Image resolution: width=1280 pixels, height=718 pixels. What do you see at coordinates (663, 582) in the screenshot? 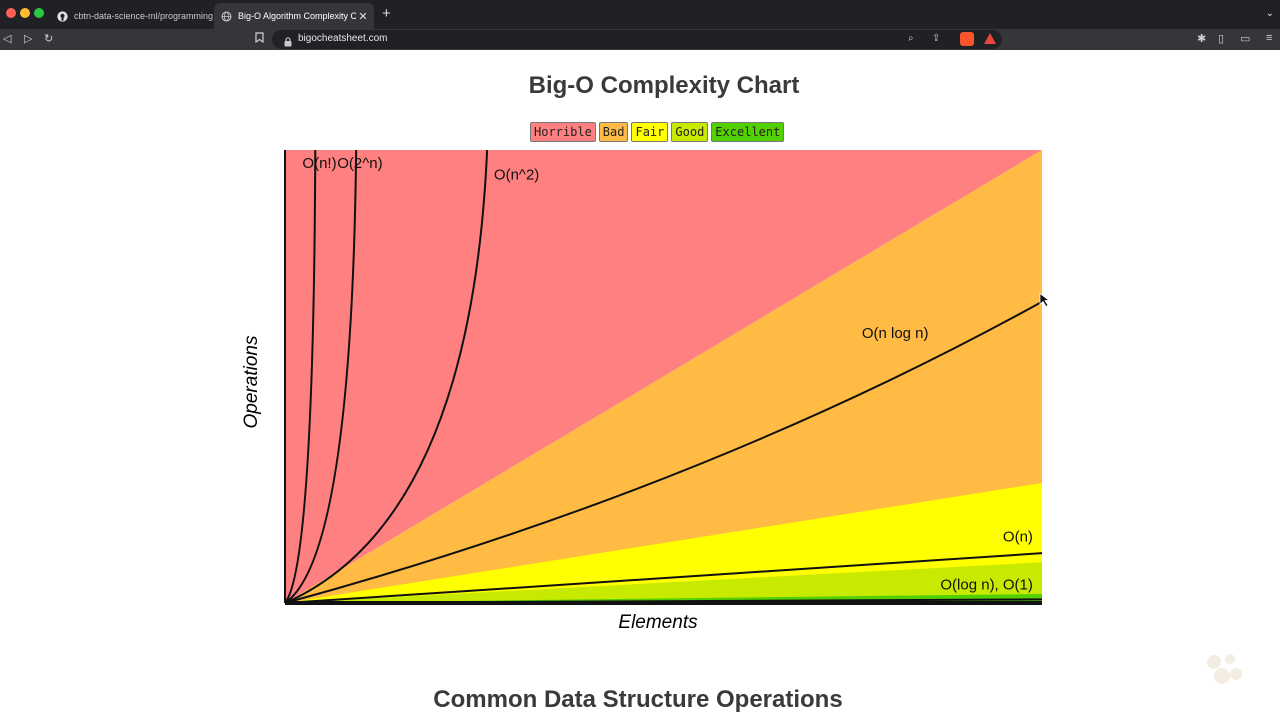
I see `region-good` at bounding box center [663, 582].